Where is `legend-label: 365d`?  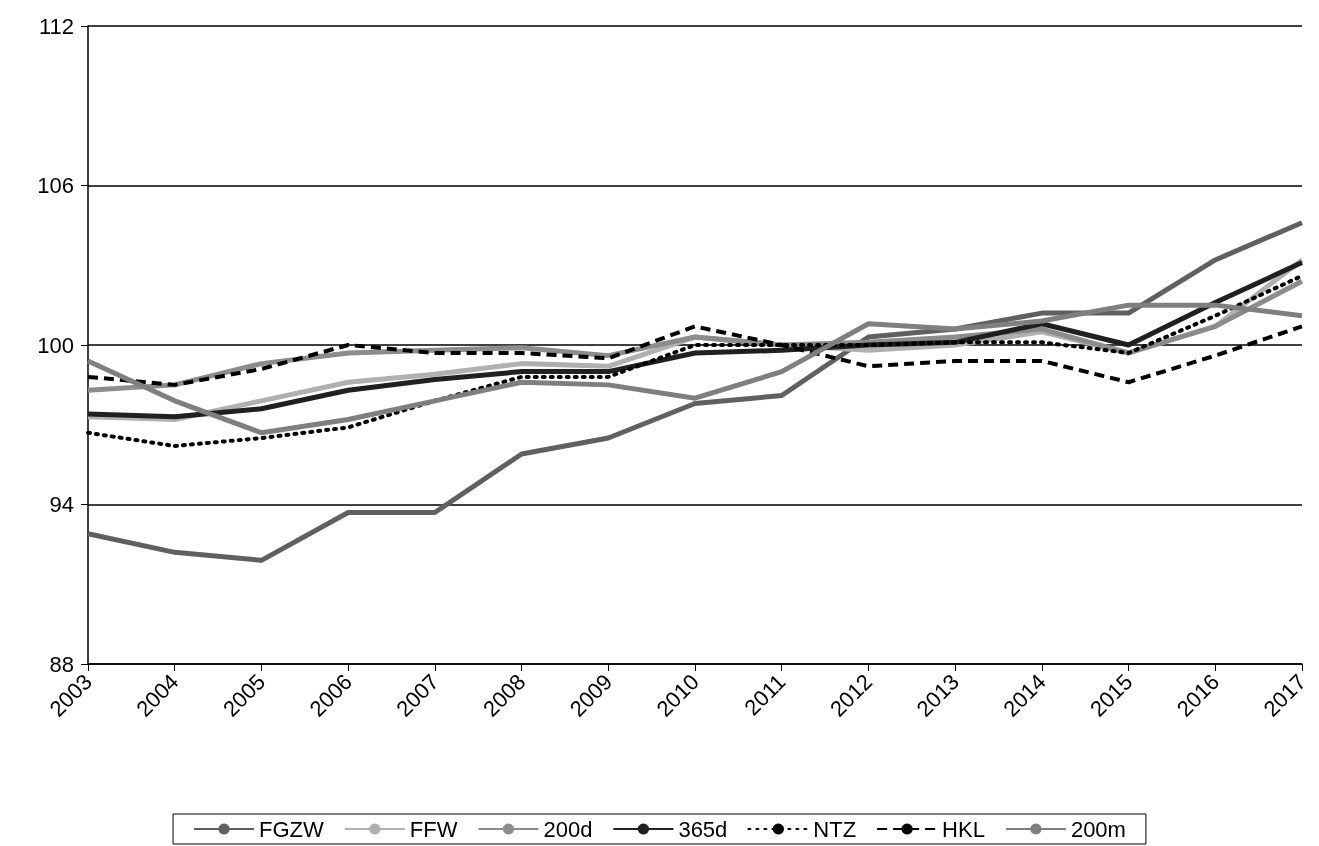 legend-label: 365d is located at coordinates (703, 829).